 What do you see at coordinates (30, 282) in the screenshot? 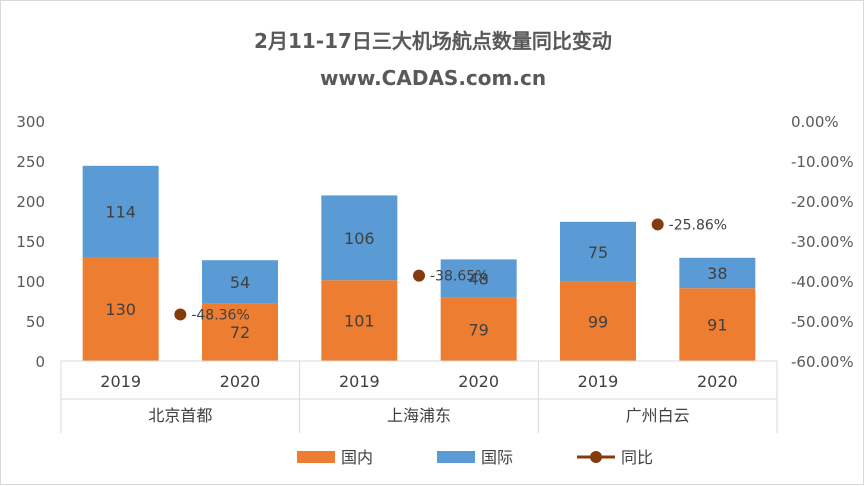
I see `y-tick-label: 100` at bounding box center [30, 282].